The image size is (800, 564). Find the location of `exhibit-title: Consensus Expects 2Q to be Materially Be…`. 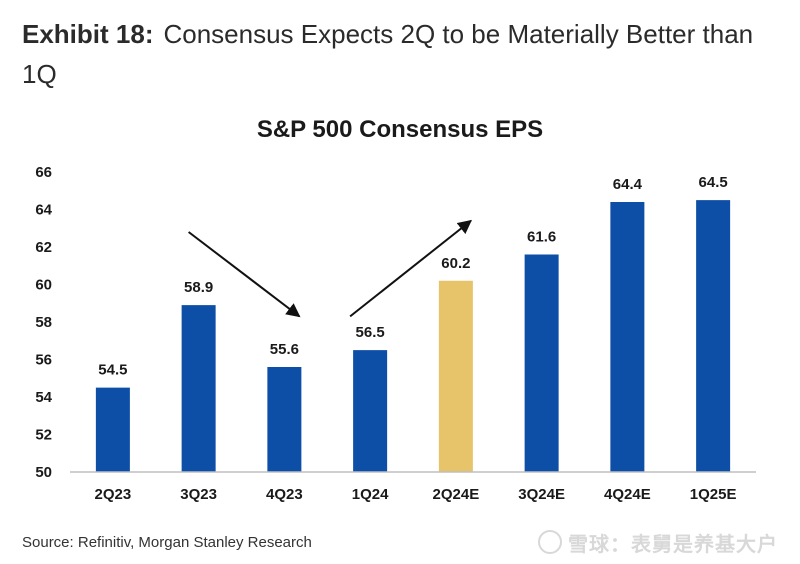

exhibit-title: Consensus Expects 2Q to be Materially Be… is located at coordinates (388, 54).